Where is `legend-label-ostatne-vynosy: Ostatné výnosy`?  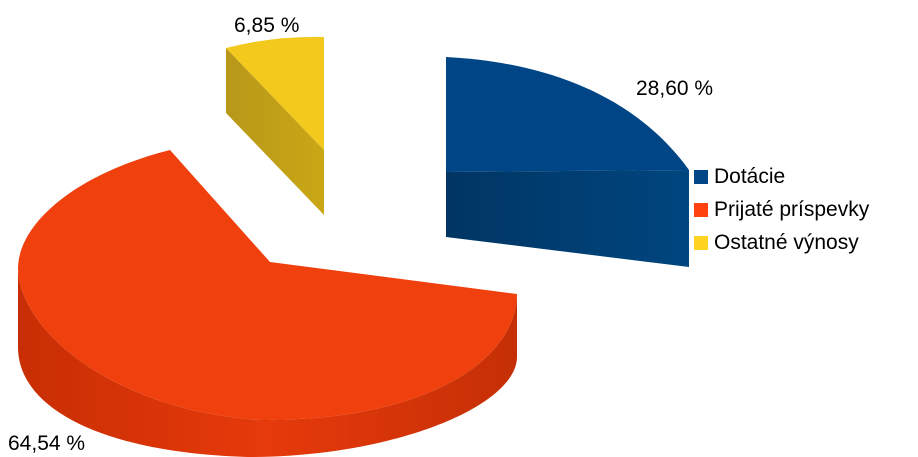
legend-label-ostatne-vynosy: Ostatné výnosy is located at coordinates (786, 242).